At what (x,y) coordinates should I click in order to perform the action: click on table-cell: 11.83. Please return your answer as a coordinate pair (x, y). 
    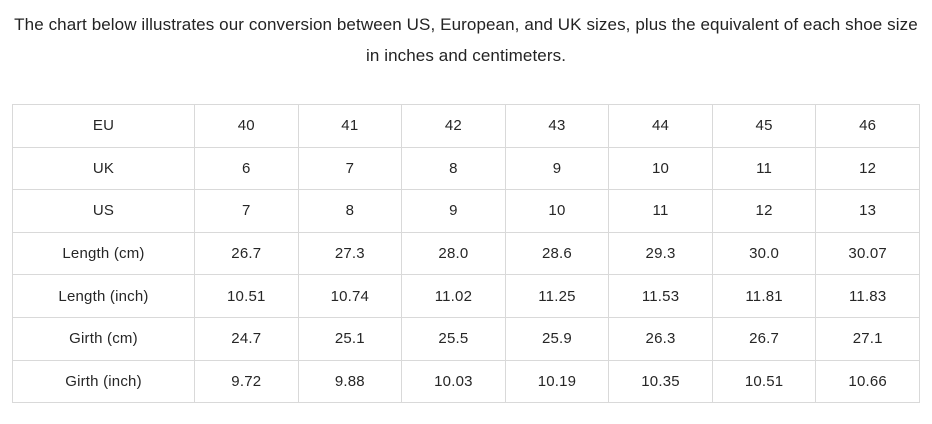
    Looking at the image, I should click on (867, 296).